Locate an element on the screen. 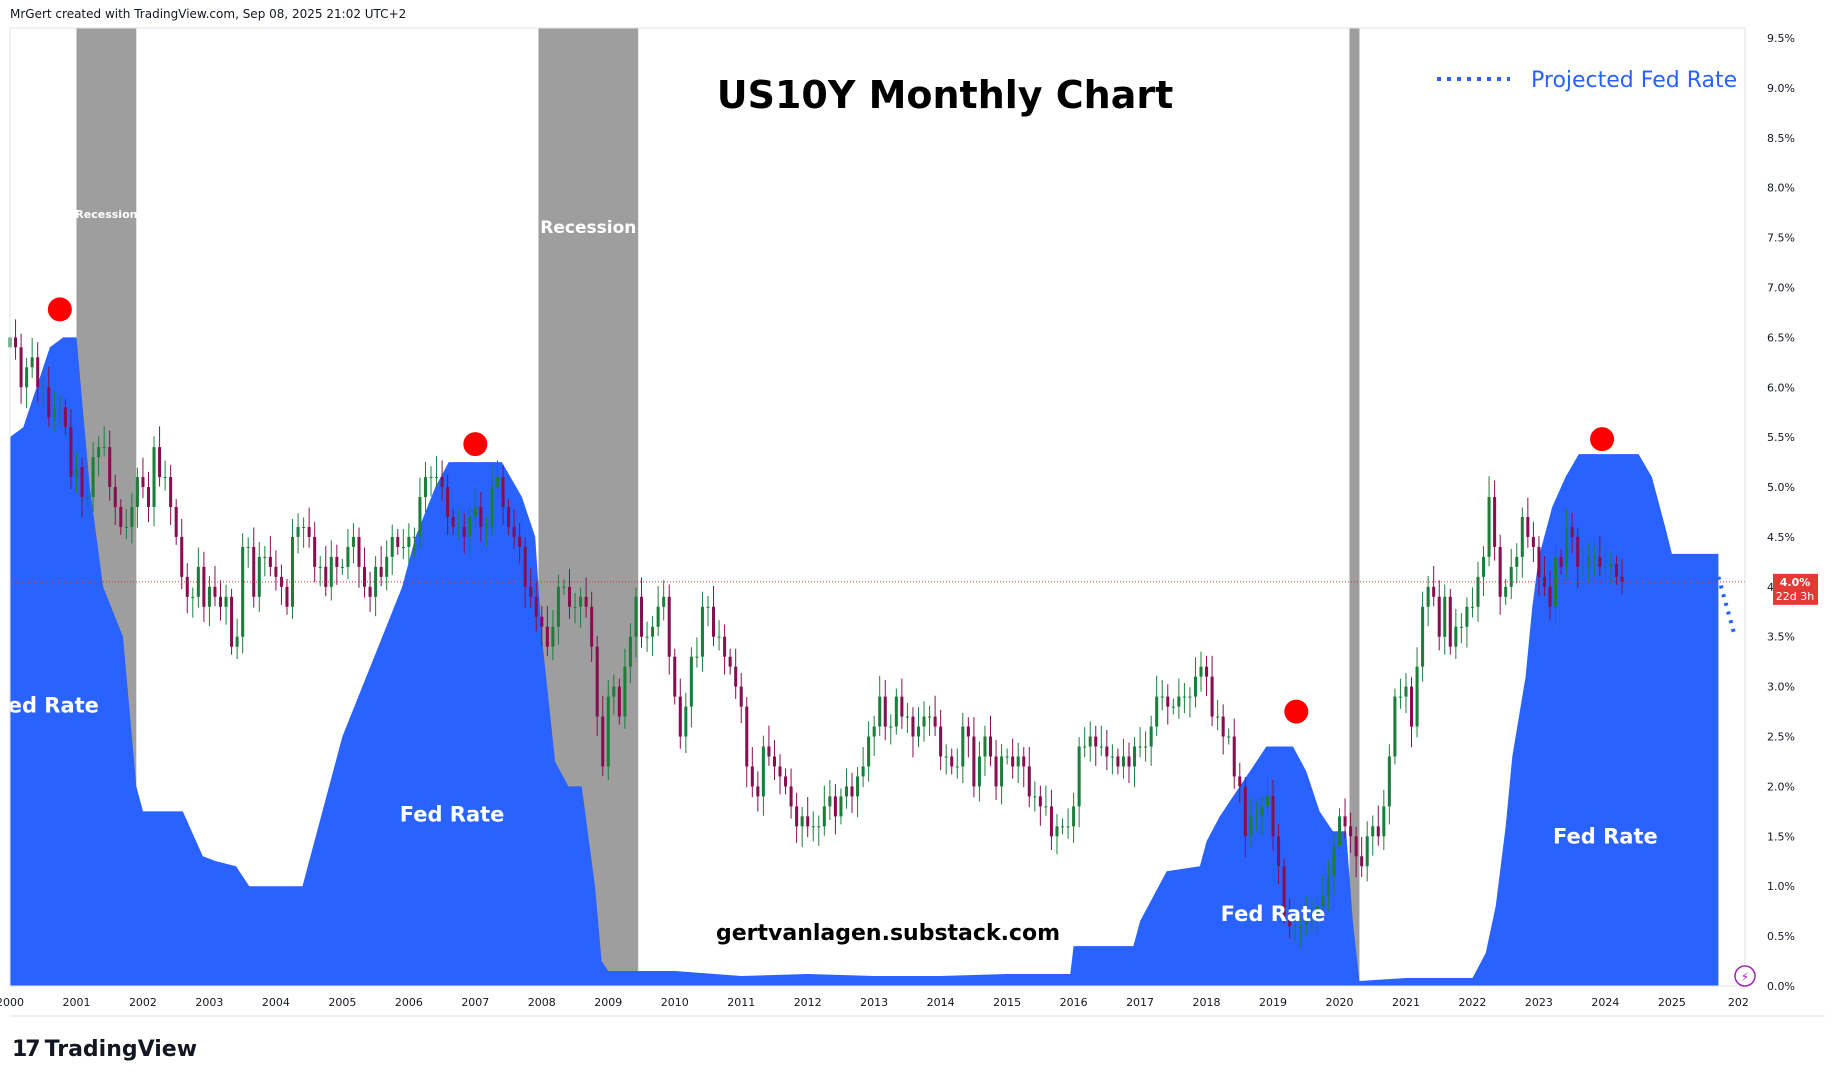 This screenshot has height=1077, width=1835. y-tick-label: 1.0% is located at coordinates (1781, 886).